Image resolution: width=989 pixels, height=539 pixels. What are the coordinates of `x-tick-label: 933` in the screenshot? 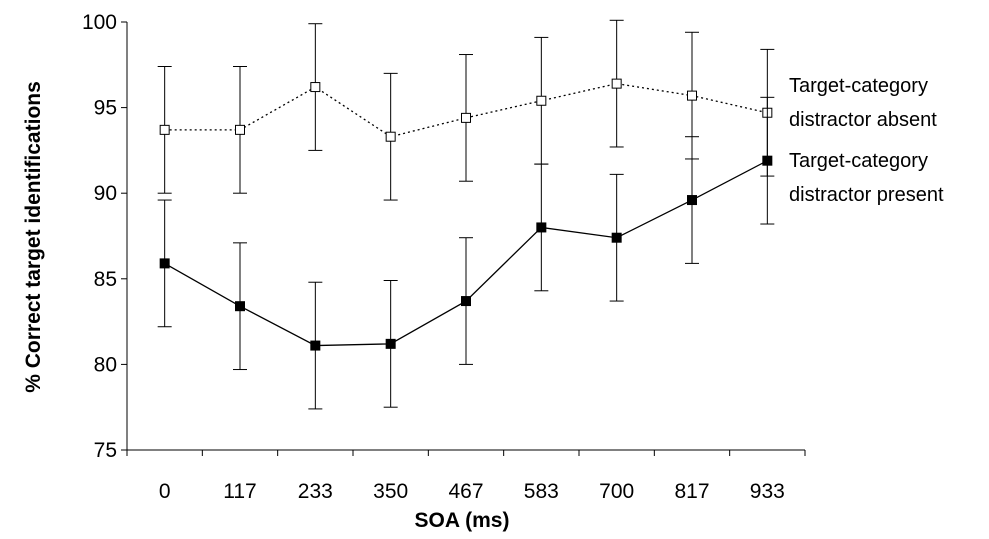 It's located at (767, 491).